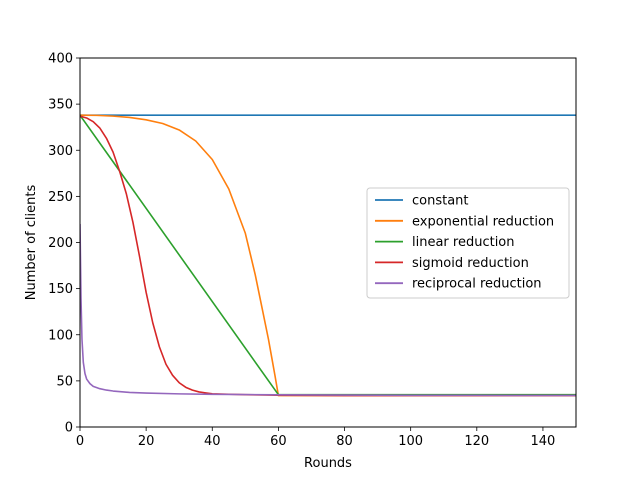 This screenshot has width=640, height=480. Describe the element at coordinates (410, 441) in the screenshot. I see `x-tick-label-5: 100` at that location.